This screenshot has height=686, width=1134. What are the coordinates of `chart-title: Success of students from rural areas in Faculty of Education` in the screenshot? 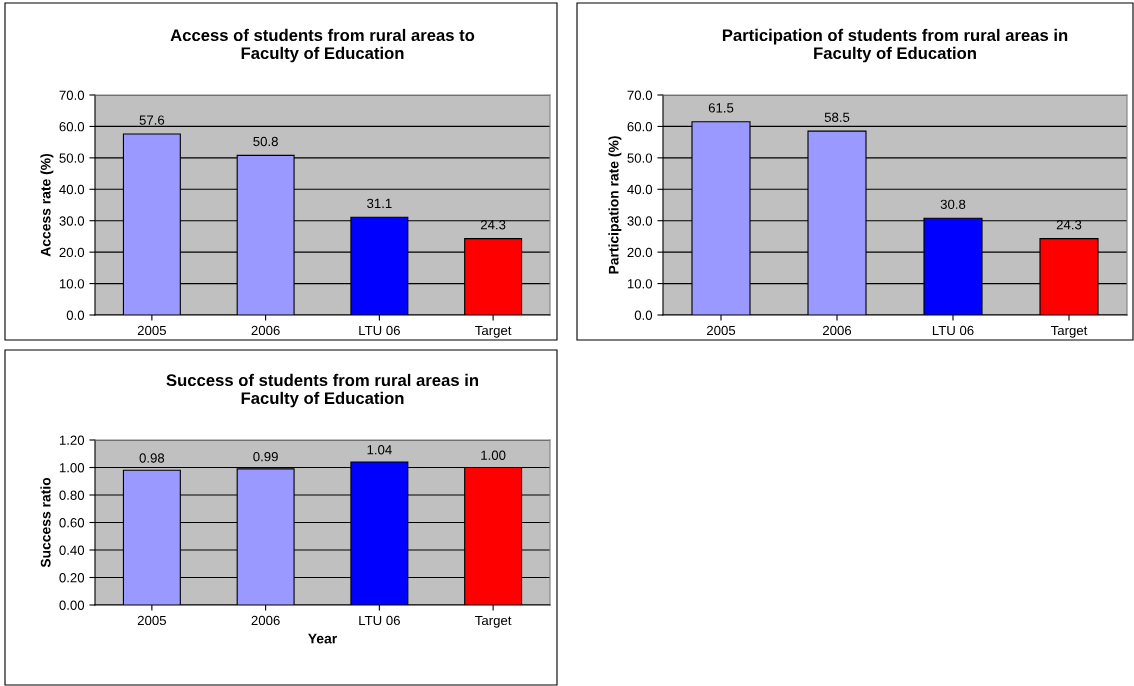 It's located at (322, 390).